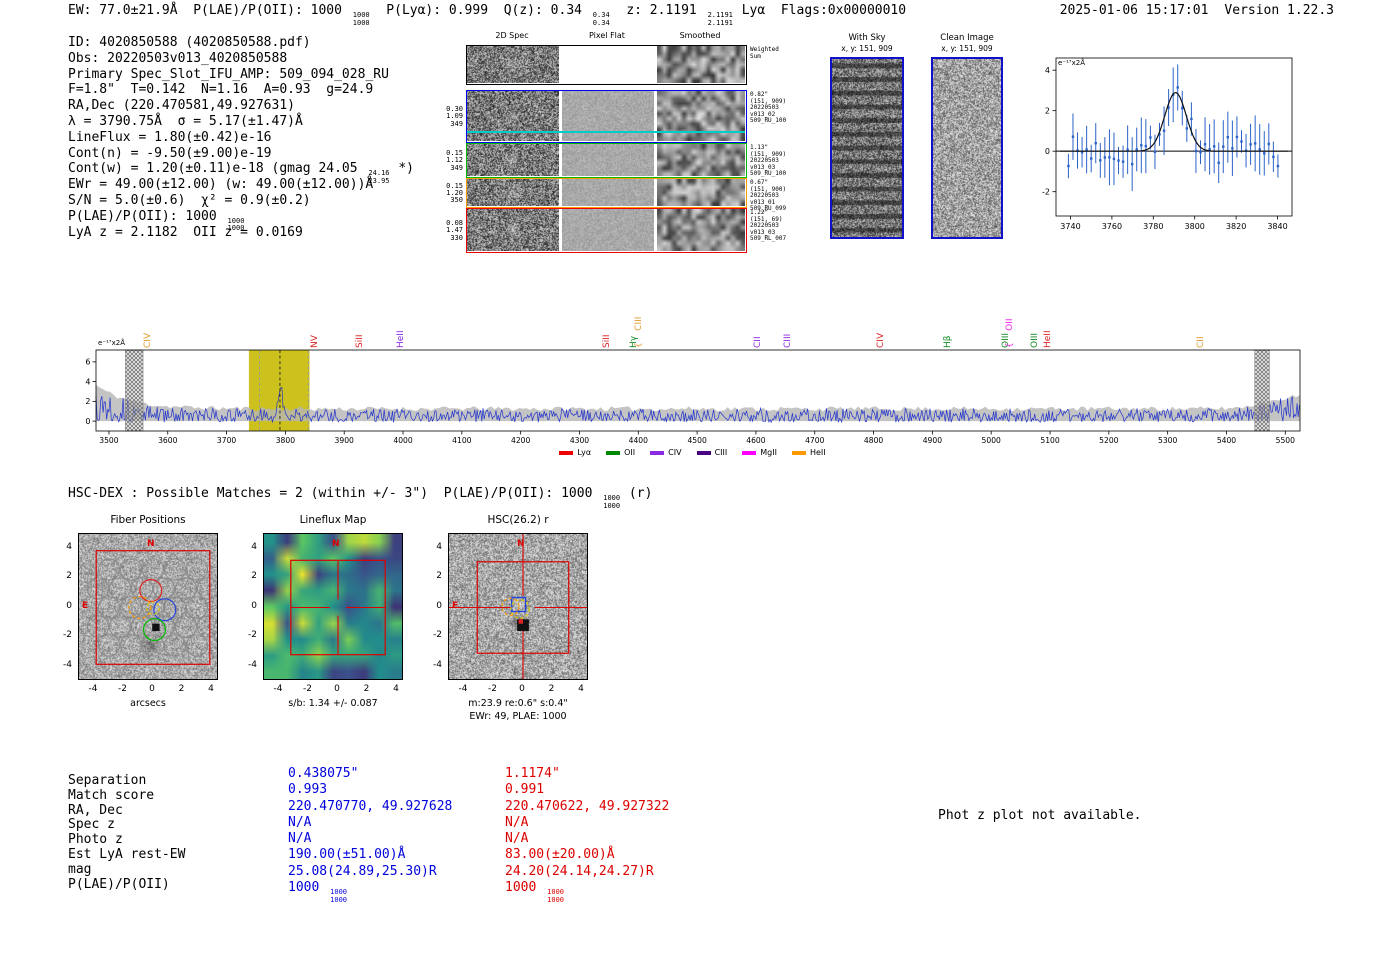 This screenshot has width=1400, height=953. What do you see at coordinates (1167, 440) in the screenshot?
I see `x-tick-label: 5300` at bounding box center [1167, 440].